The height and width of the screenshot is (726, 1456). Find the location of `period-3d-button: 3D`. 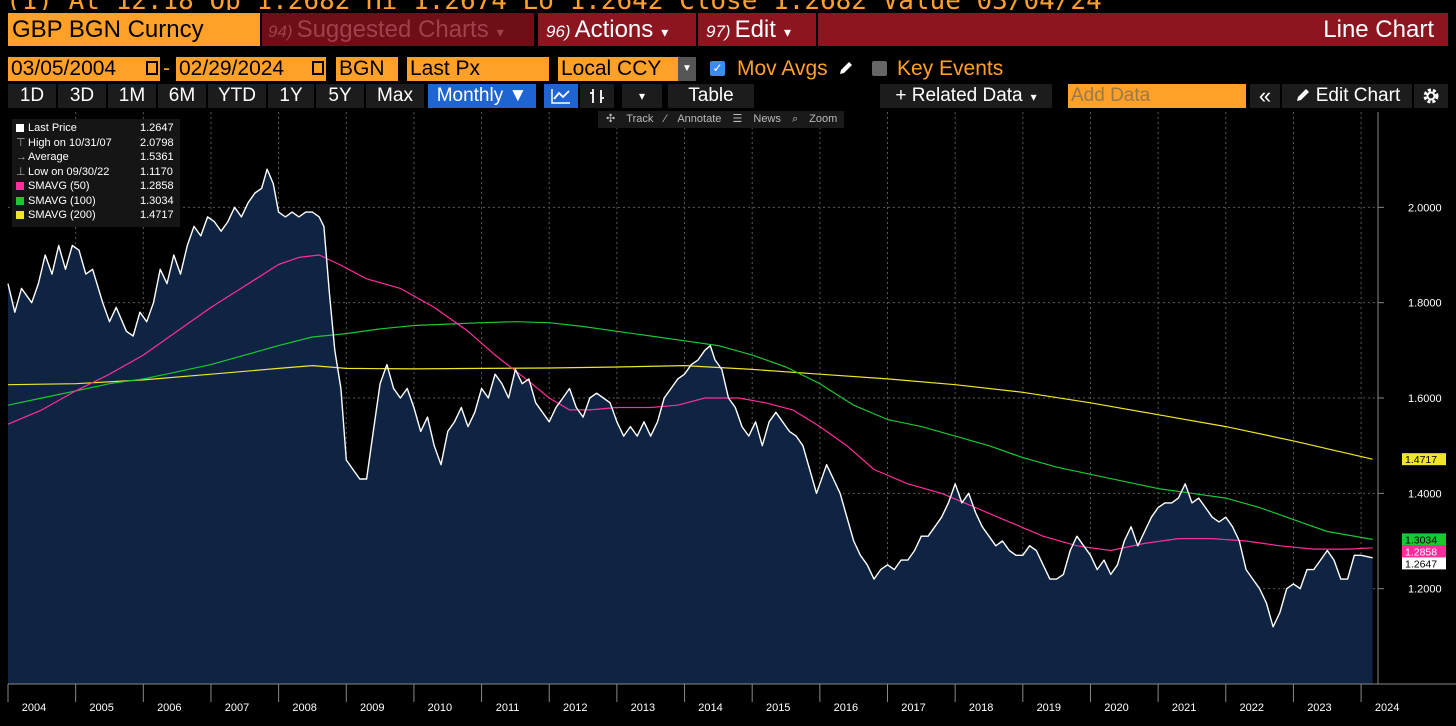

period-3d-button: 3D is located at coordinates (82, 96).